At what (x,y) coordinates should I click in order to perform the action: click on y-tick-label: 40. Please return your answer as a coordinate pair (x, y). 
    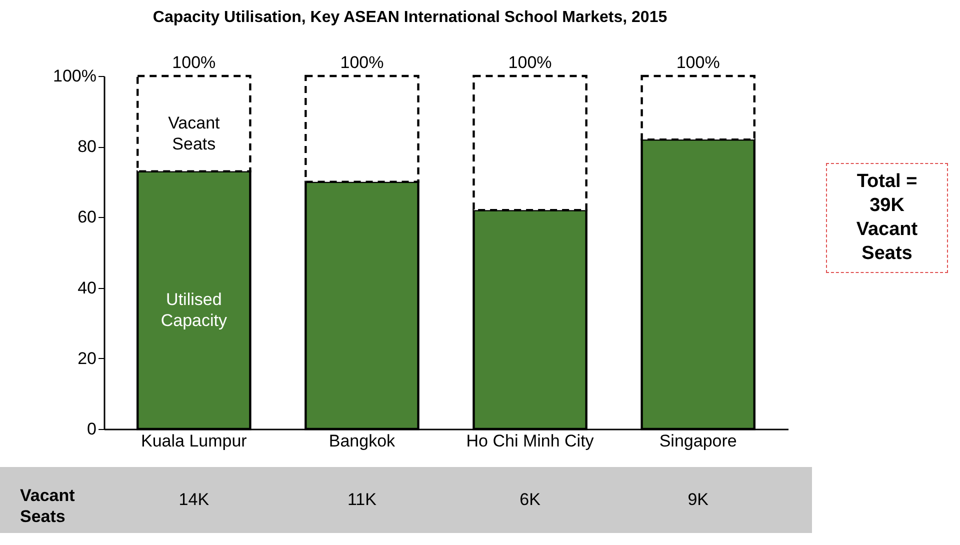
    Looking at the image, I should click on (87, 288).